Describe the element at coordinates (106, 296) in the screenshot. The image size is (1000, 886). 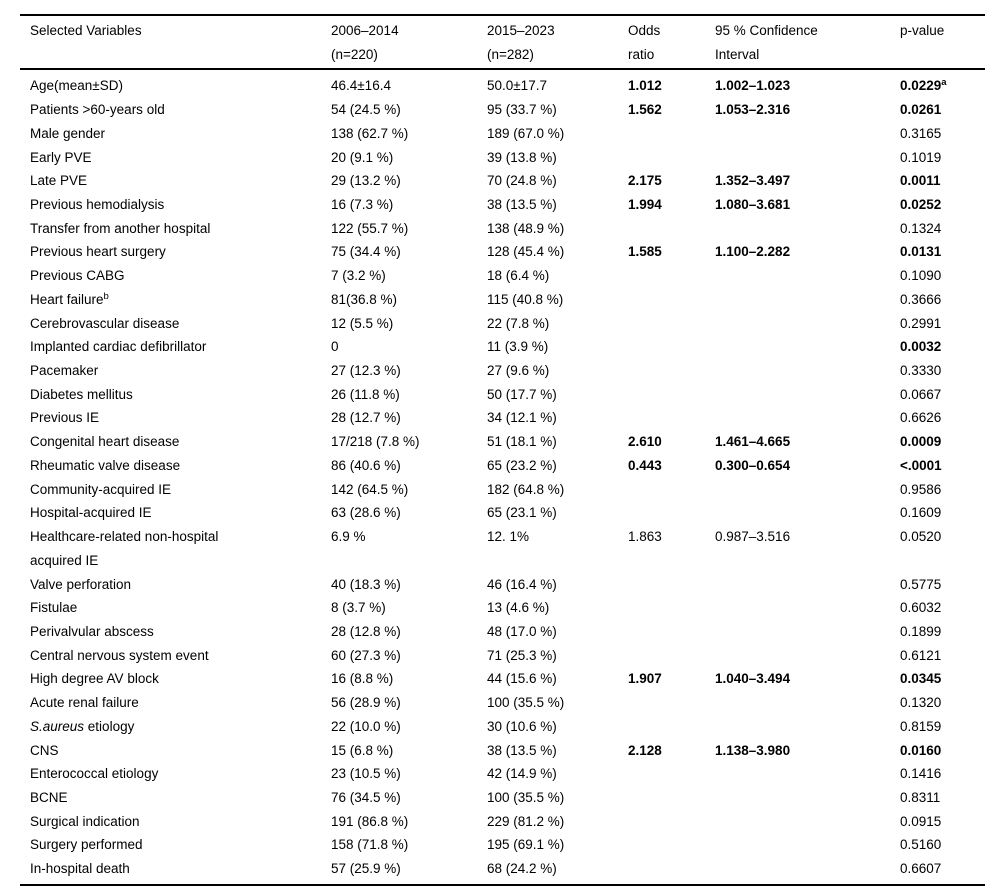
I see `footnote-marker: b` at that location.